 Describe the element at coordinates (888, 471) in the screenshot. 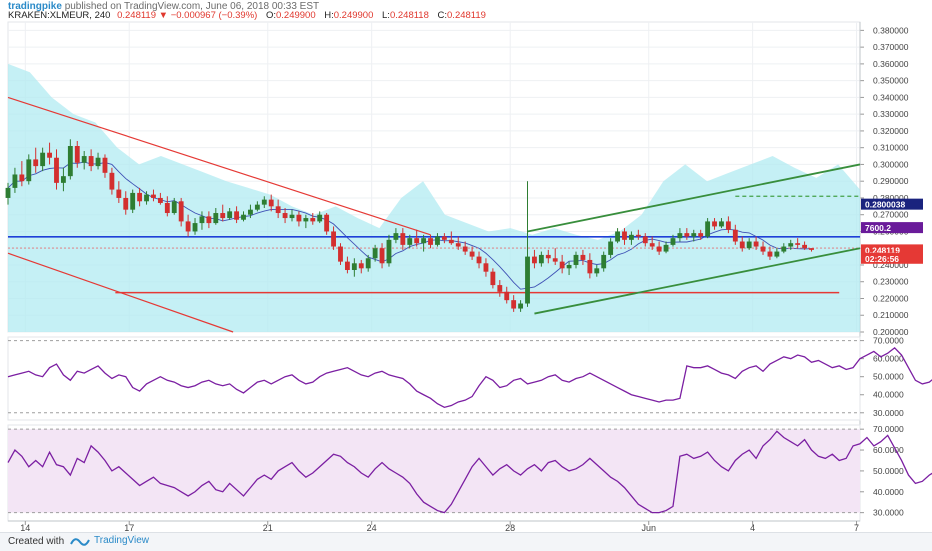

I see `y-tick-label: 50.0000` at that location.